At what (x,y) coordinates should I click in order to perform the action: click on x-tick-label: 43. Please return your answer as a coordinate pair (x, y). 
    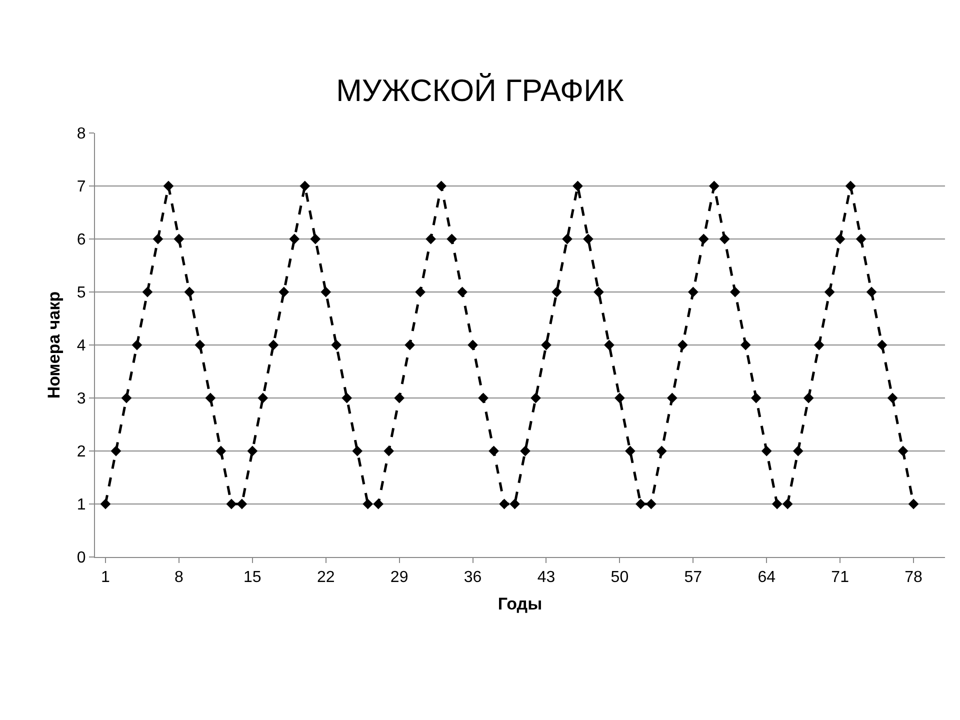
    Looking at the image, I should click on (546, 577).